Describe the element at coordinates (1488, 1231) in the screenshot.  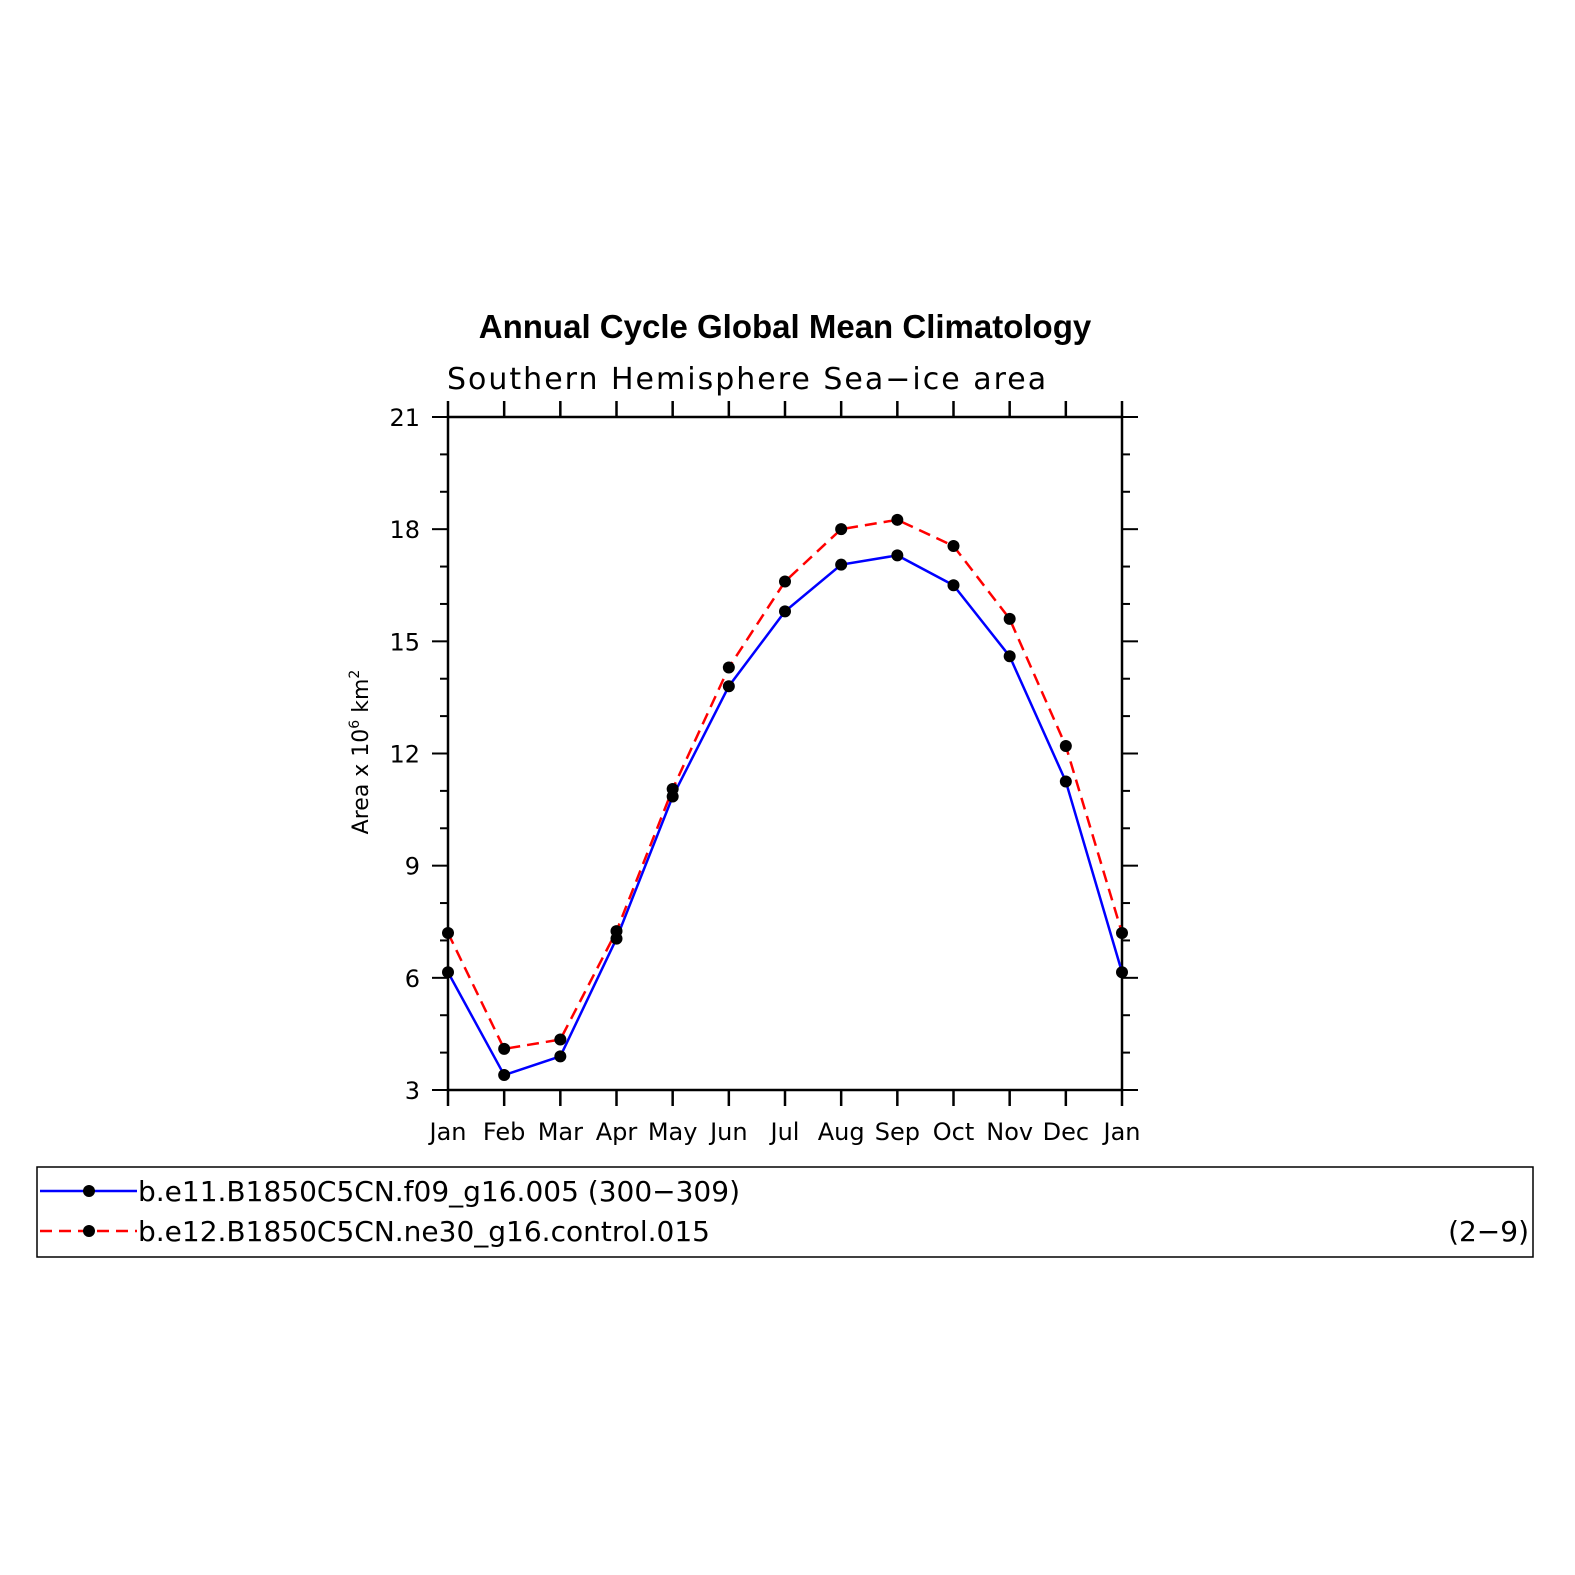
I see `legend-note-series-2: (2−9)` at that location.